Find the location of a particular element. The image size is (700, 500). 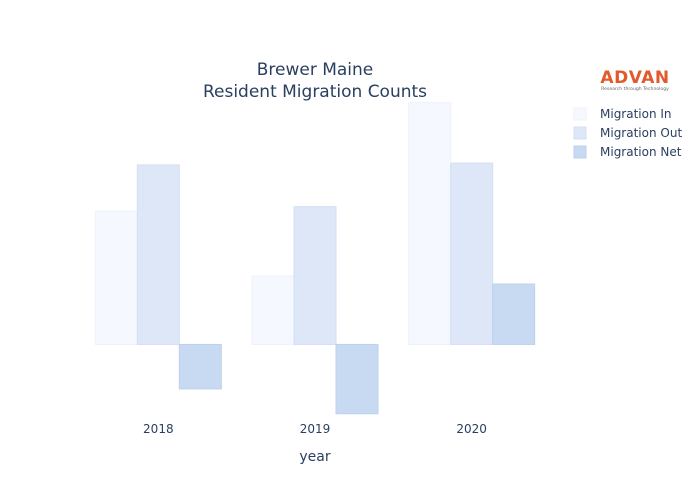

legend-label-migration-out: Migration Out is located at coordinates (641, 133).